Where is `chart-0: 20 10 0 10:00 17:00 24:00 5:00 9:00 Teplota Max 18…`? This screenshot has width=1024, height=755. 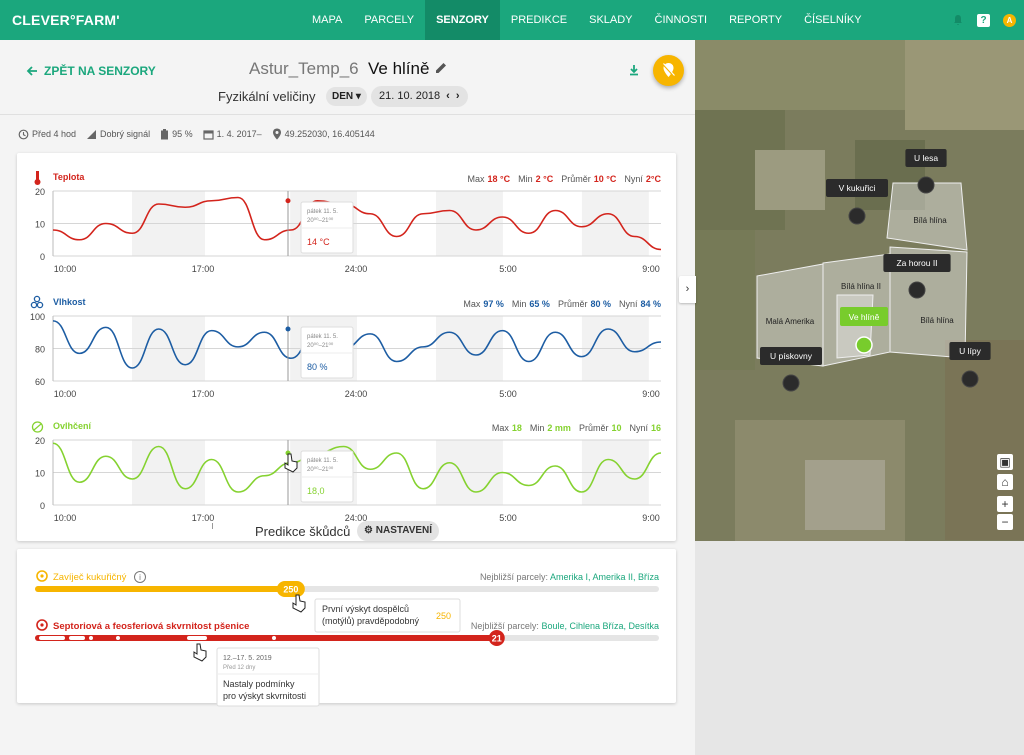 chart-0: 20 10 0 10:00 17:00 24:00 5:00 9:00 Teplota Max 18… is located at coordinates (348, 222).